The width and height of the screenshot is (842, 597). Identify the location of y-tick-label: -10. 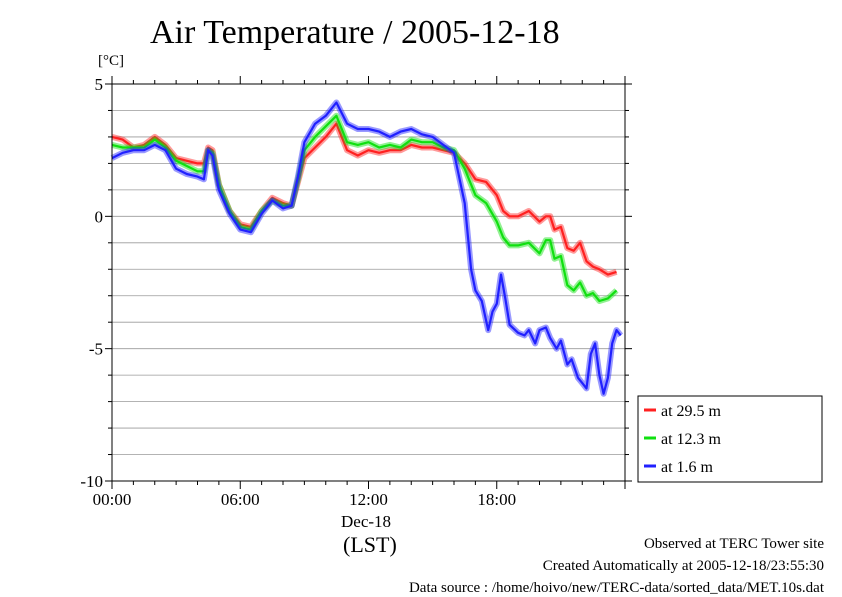
(91, 481).